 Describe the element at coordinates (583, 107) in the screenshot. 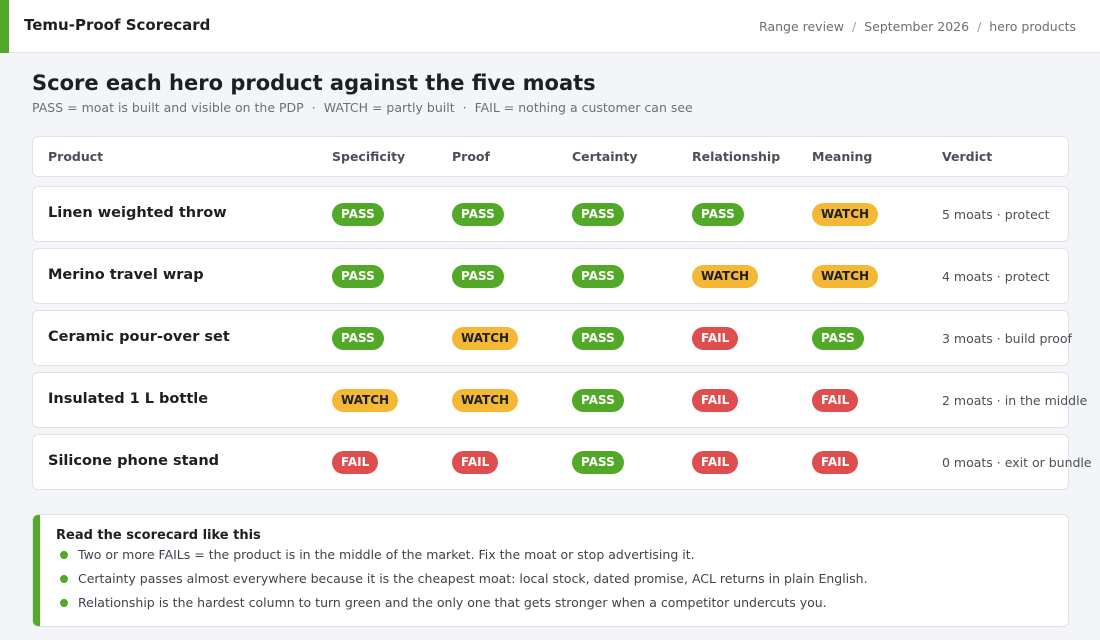

I see `legend-fail: FAIL = nothing a customer can see` at that location.